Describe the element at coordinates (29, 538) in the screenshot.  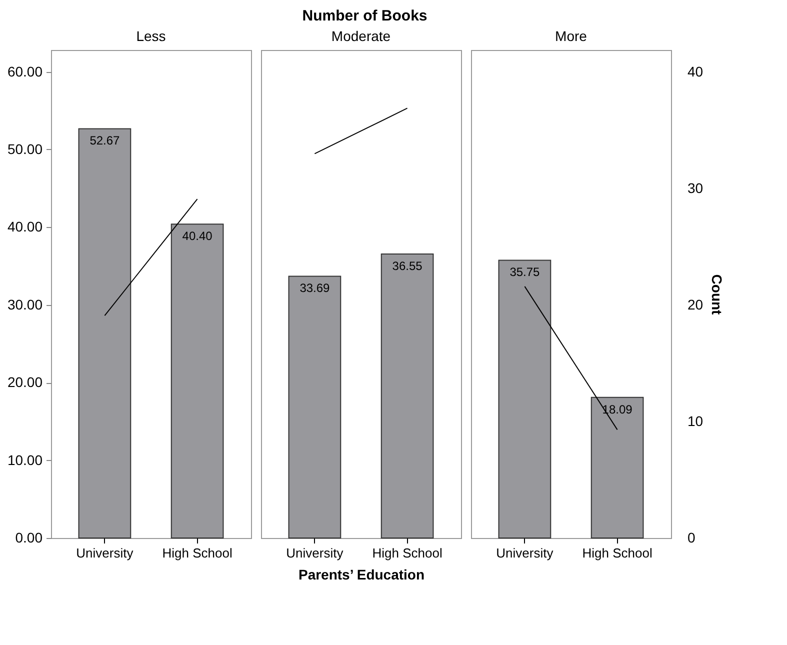
I see `y-tick-label: 0.00` at that location.